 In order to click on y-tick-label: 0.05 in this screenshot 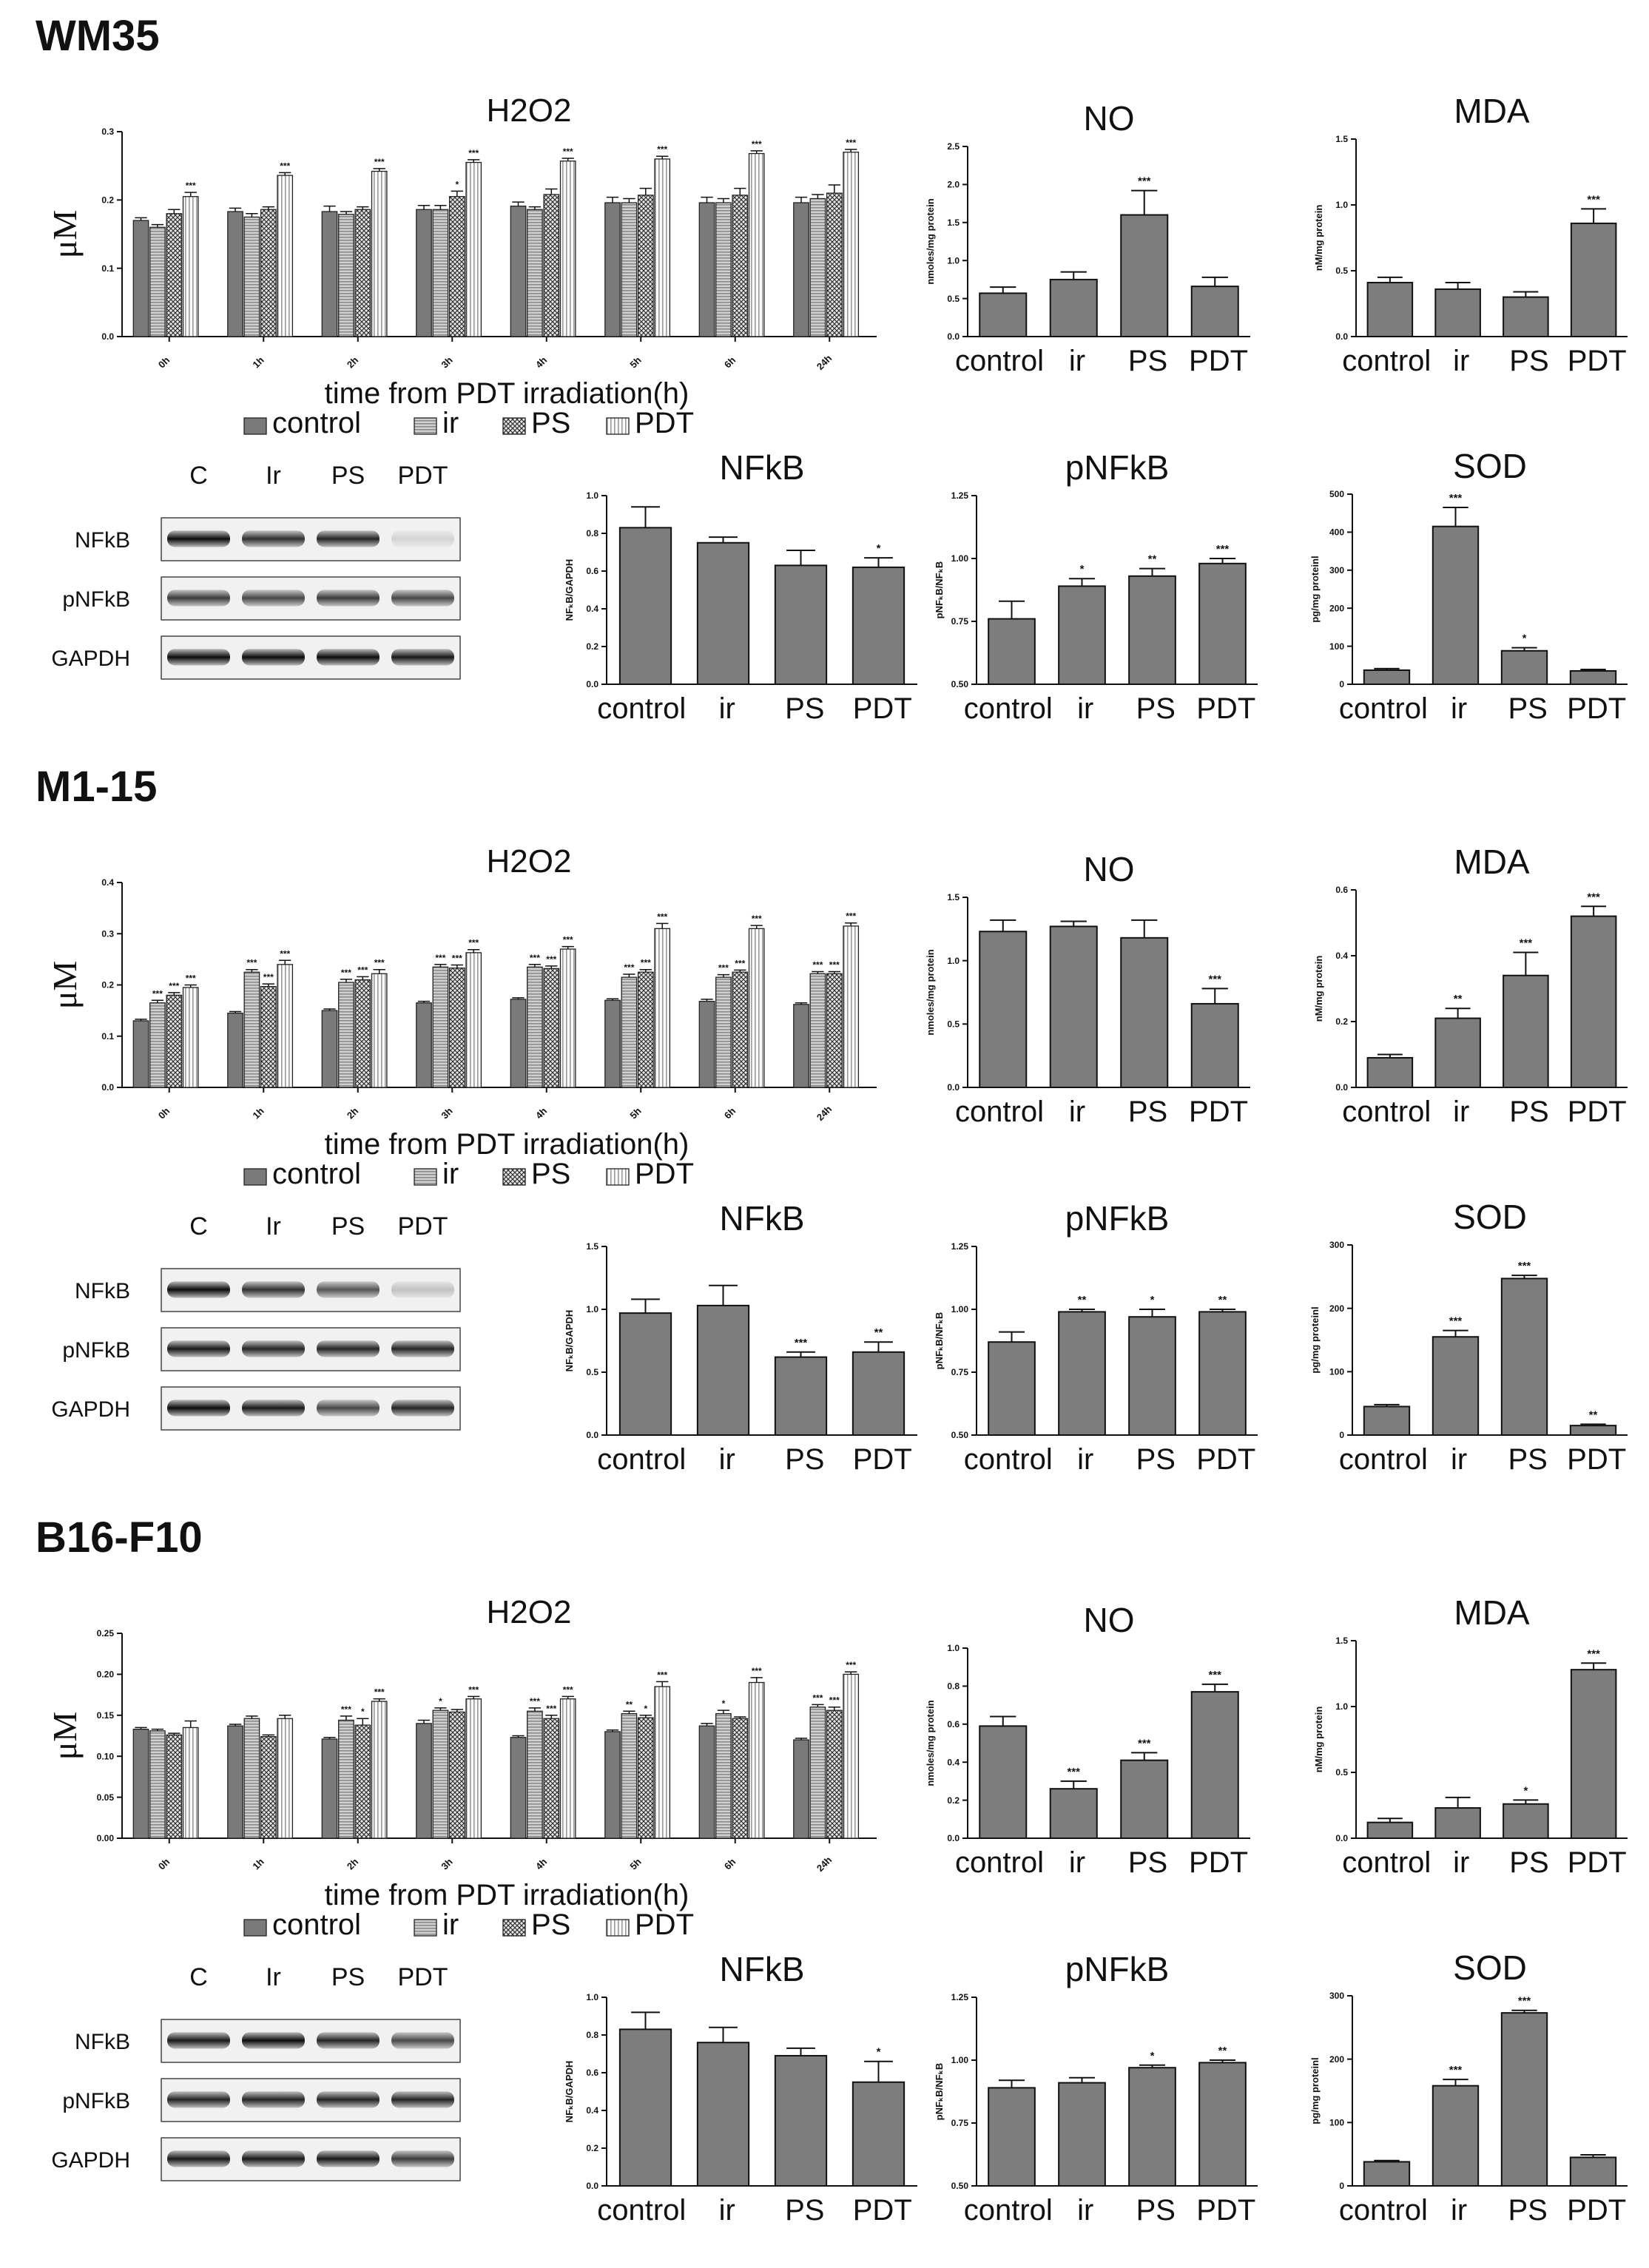, I will do `click(106, 1797)`.